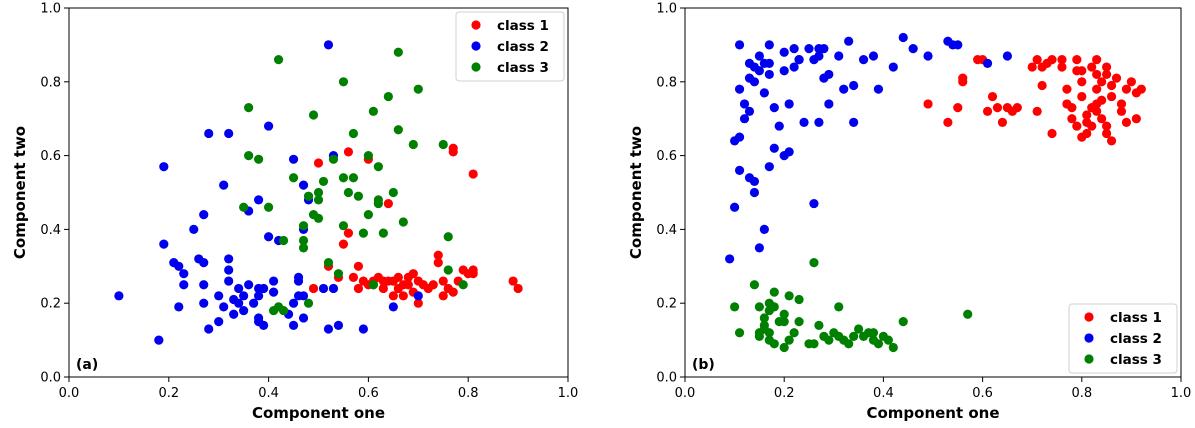  What do you see at coordinates (69, 393) in the screenshot?
I see `x-tick-label: 0.0` at bounding box center [69, 393].